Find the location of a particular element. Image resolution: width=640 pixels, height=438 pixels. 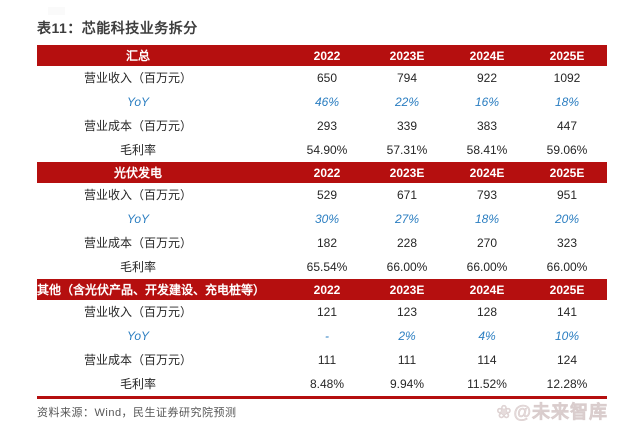

table-row-yoy: YoY 30% 27% 18% 20% is located at coordinates (322, 219).